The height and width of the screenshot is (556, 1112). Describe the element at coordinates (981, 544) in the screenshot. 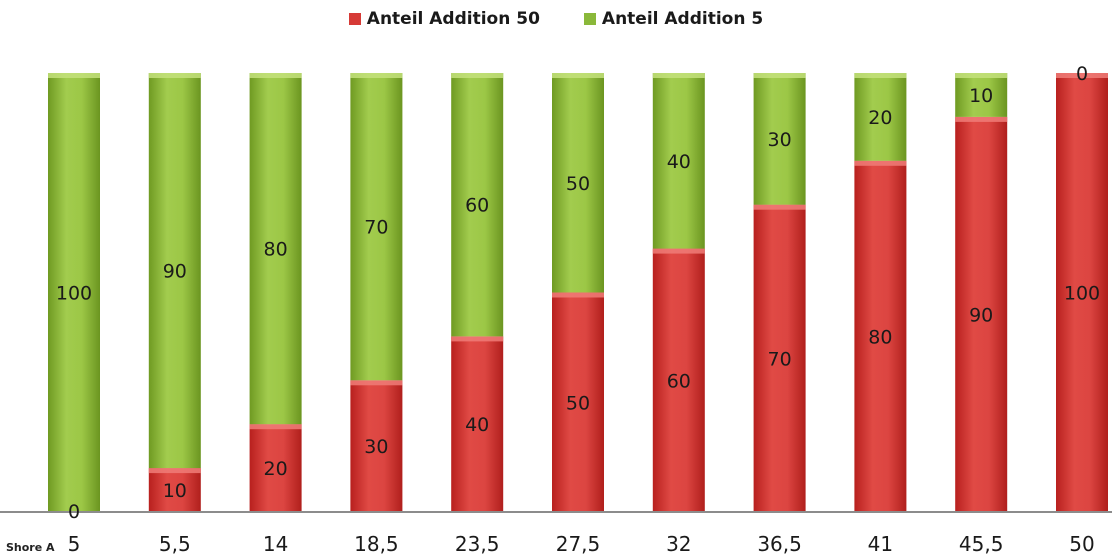

I see `x-tick-label: 45,5` at that location.